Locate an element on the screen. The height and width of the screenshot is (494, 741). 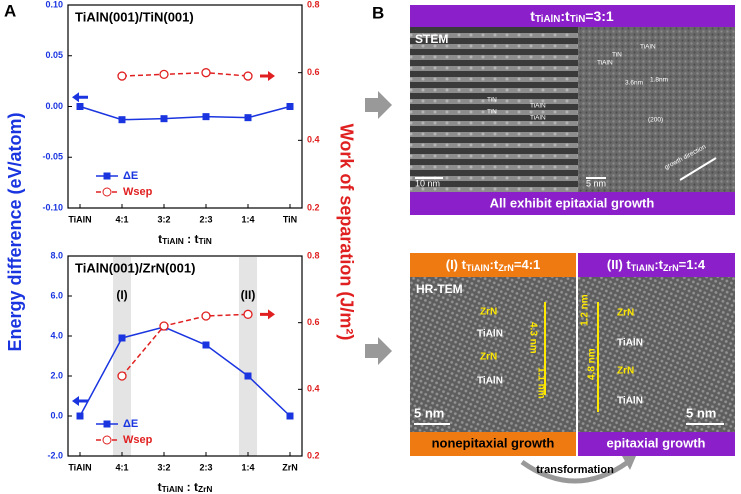
text-part: =3:1 is located at coordinates (599, 16).